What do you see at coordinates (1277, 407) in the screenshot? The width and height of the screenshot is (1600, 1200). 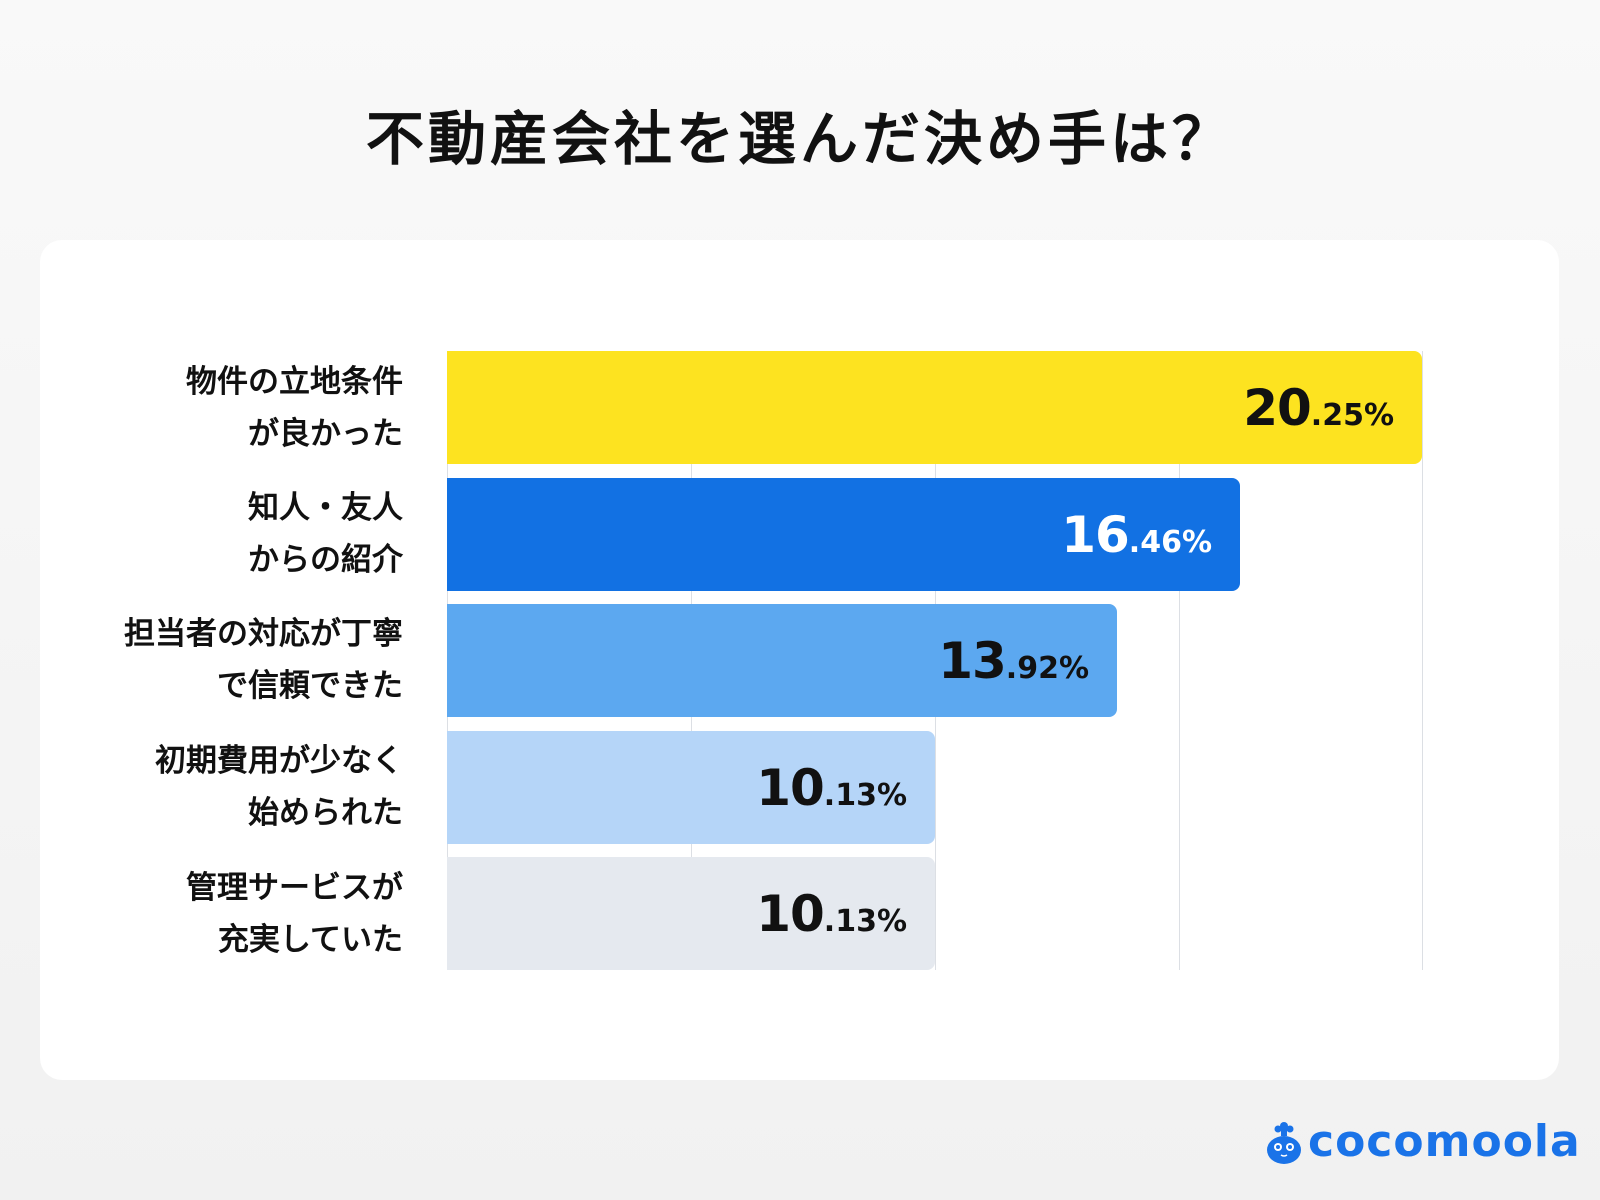 I see `value-integer: 20` at bounding box center [1277, 407].